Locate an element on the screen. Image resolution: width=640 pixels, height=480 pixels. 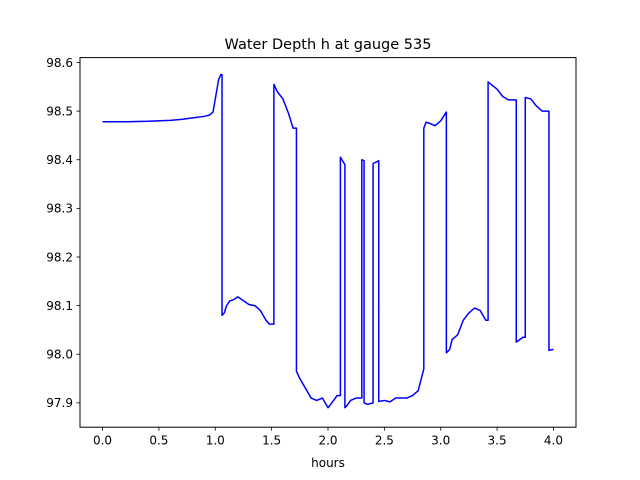
x-tick-label: 3.5 is located at coordinates (497, 441).